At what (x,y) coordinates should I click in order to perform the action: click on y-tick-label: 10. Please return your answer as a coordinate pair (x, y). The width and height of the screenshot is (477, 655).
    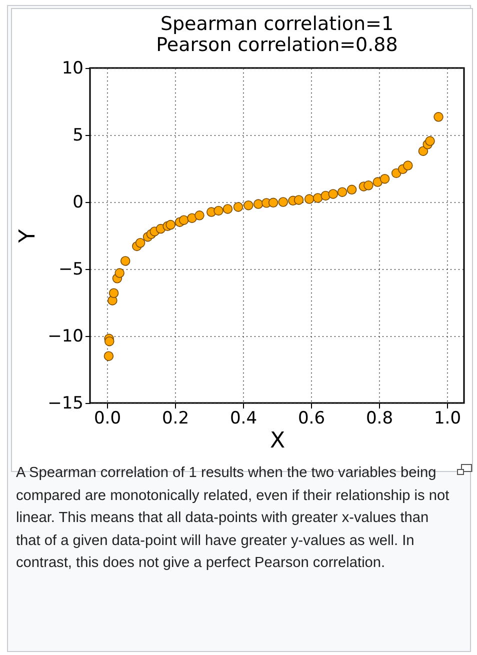
    Looking at the image, I should click on (73, 68).